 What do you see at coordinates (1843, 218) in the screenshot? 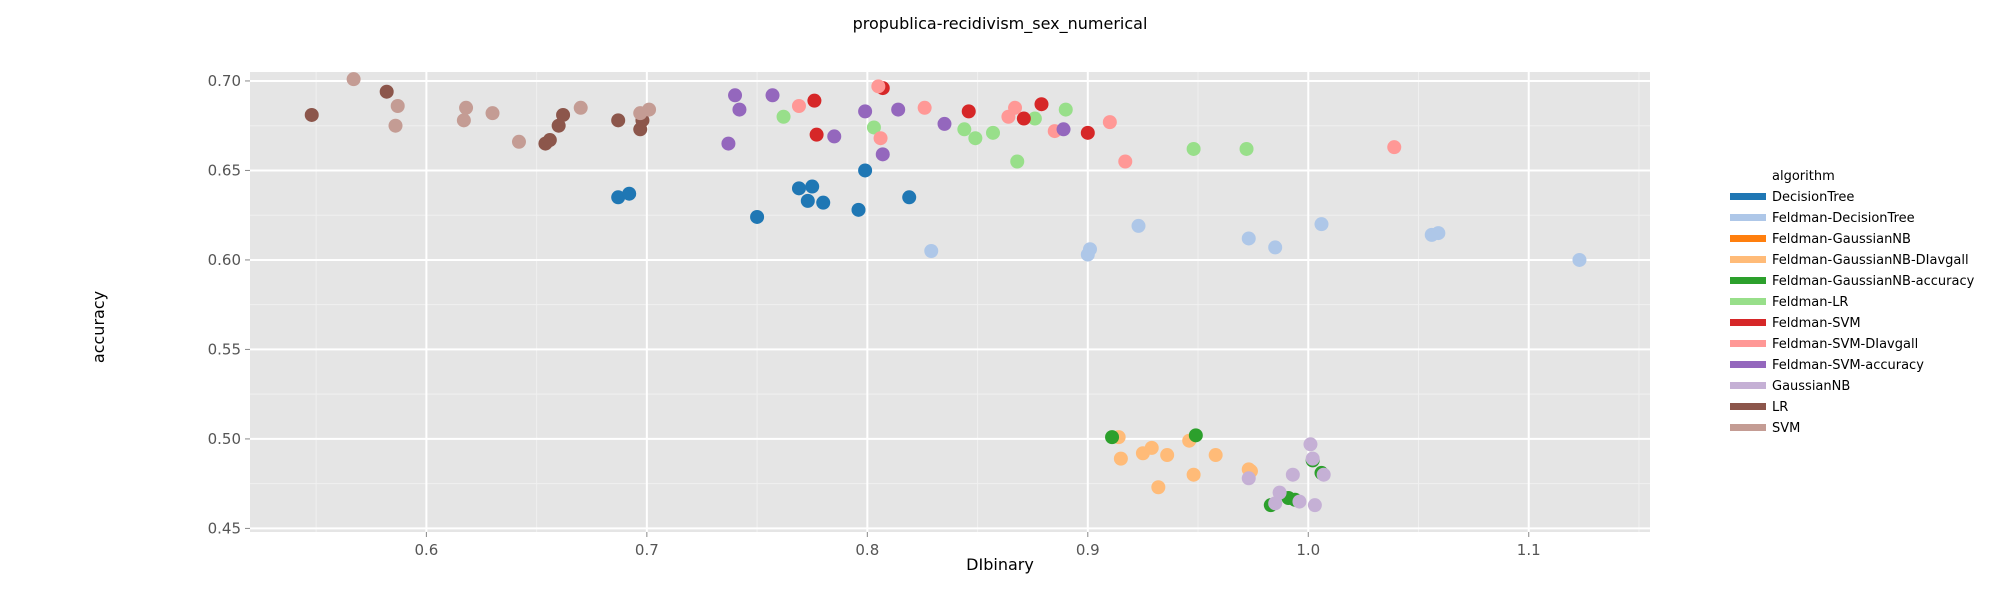
I see `legend-label-feldman-decisiontree: Feldman-DecisionTree` at bounding box center [1843, 218].